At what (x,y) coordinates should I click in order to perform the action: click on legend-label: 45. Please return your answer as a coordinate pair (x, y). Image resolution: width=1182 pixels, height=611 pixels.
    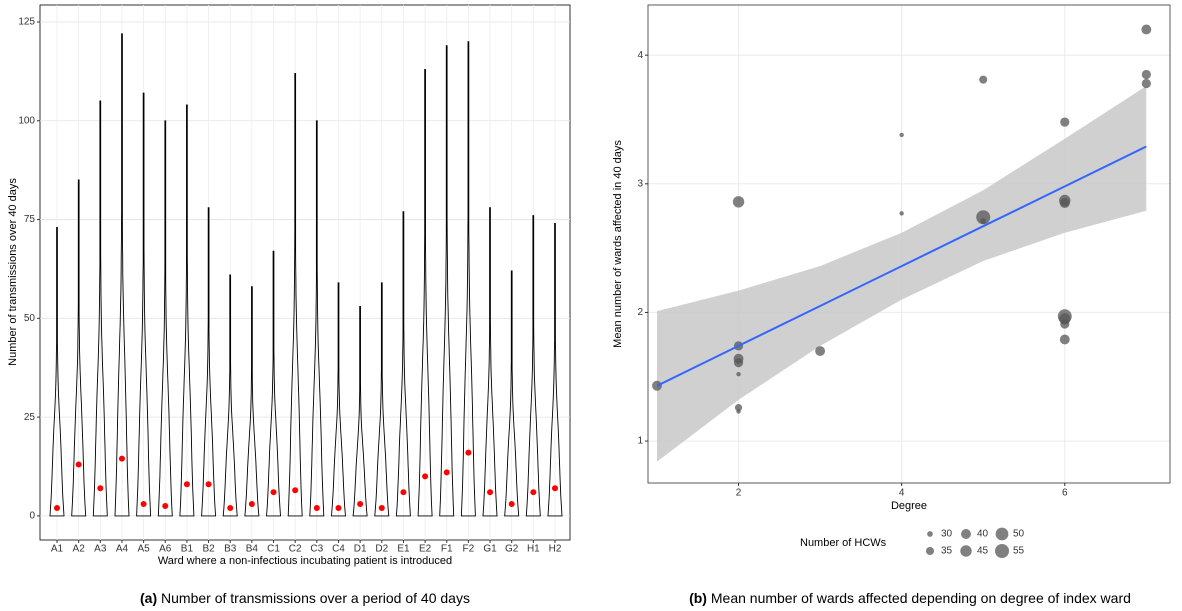
    Looking at the image, I should click on (983, 551).